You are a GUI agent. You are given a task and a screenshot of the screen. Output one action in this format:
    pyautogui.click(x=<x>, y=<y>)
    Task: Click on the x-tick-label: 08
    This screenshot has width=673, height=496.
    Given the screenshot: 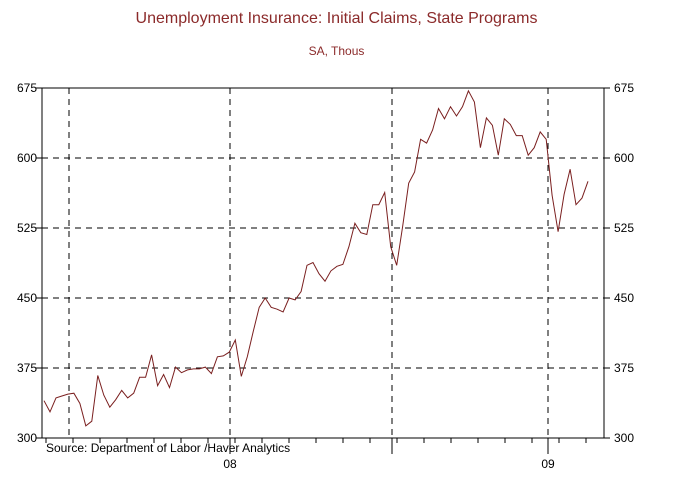 What is the action you would take?
    pyautogui.click(x=230, y=464)
    